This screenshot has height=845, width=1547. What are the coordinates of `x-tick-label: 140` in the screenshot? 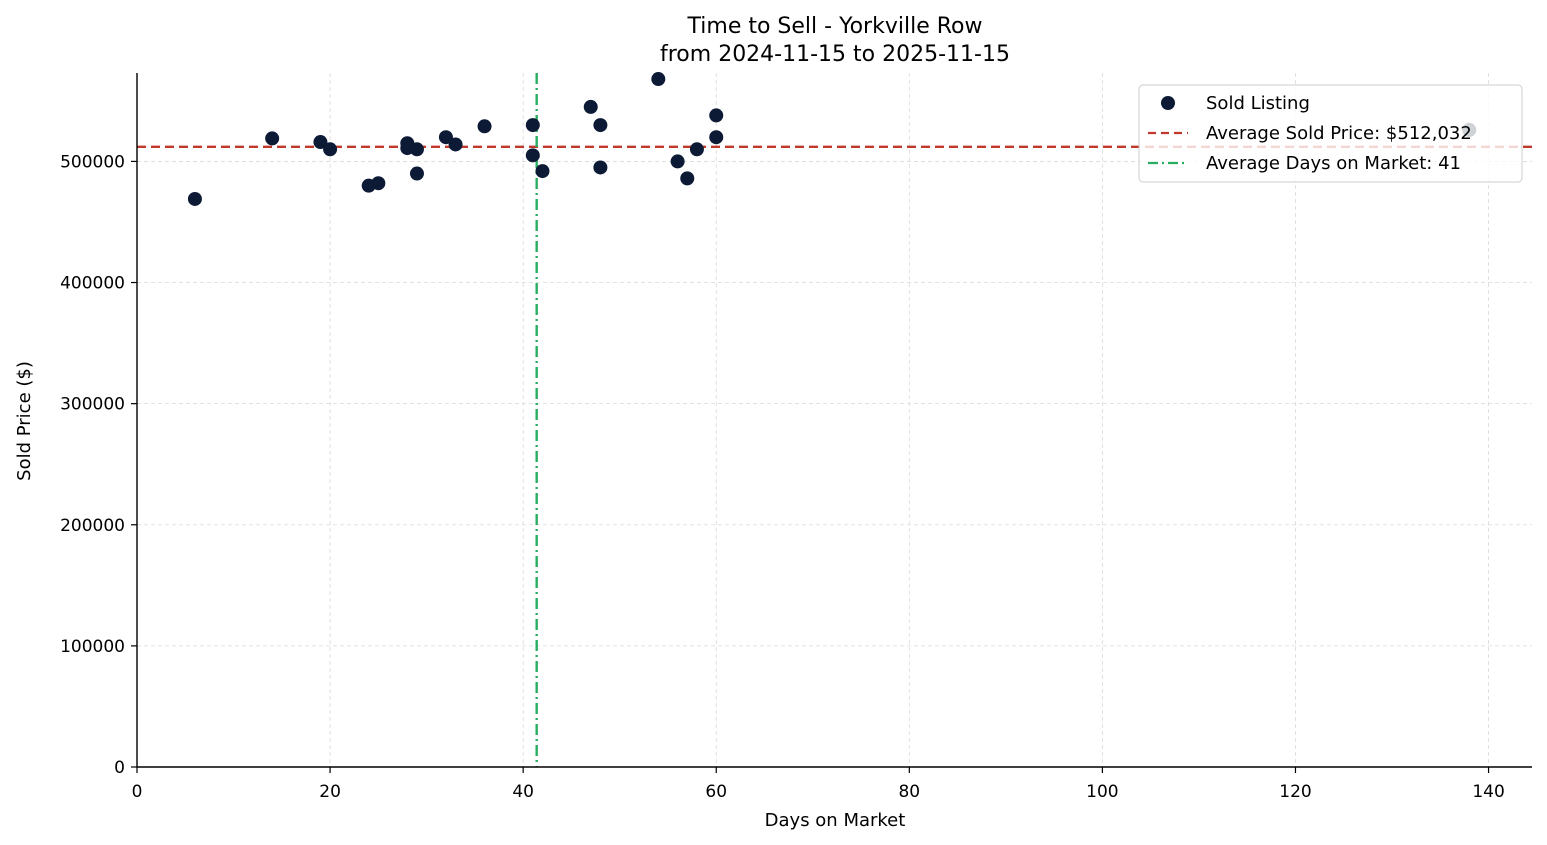 It's located at (1488, 792).